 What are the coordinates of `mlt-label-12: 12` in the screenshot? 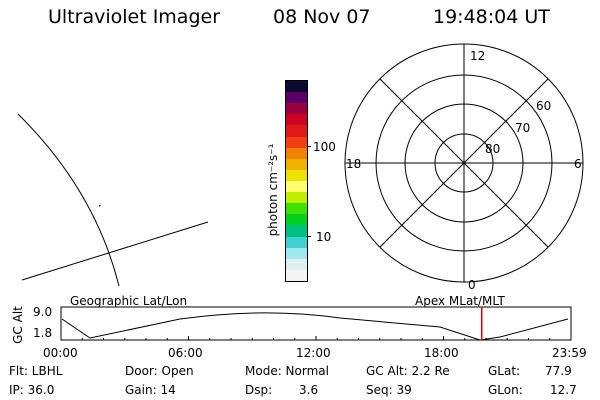 It's located at (477, 56).